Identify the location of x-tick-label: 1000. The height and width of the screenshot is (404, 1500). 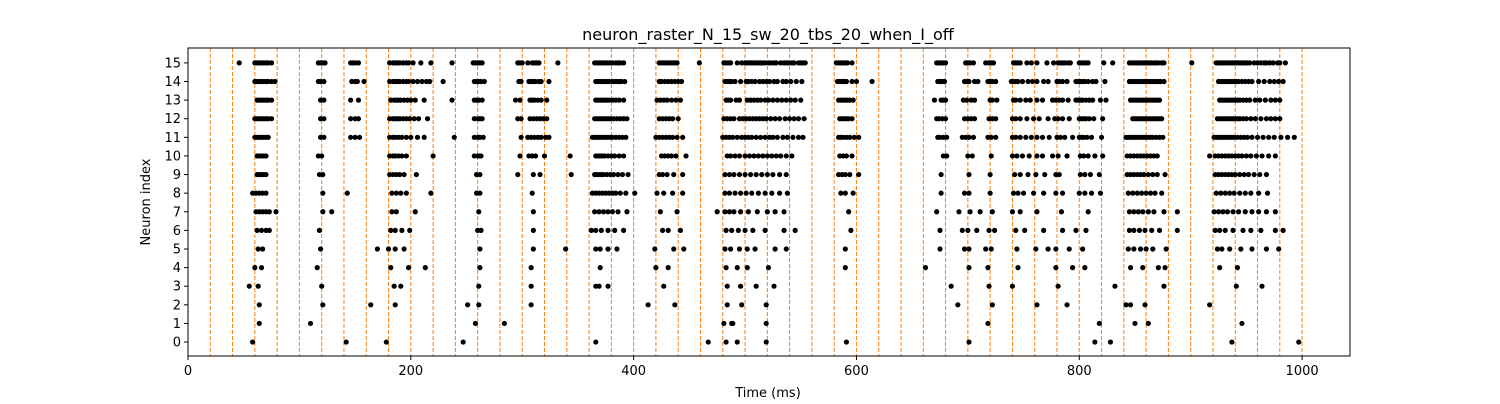
(1302, 371).